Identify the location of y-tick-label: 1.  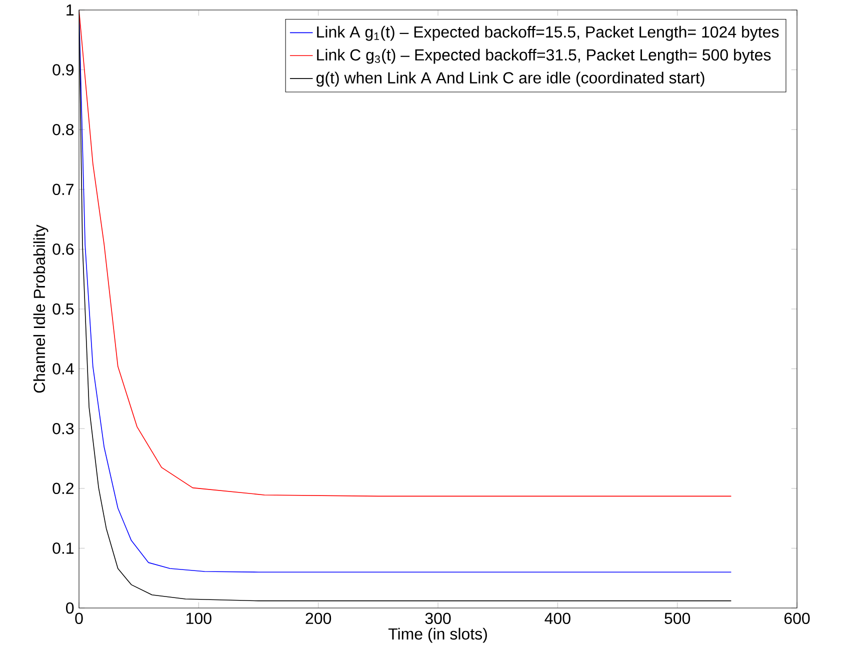
(70, 10).